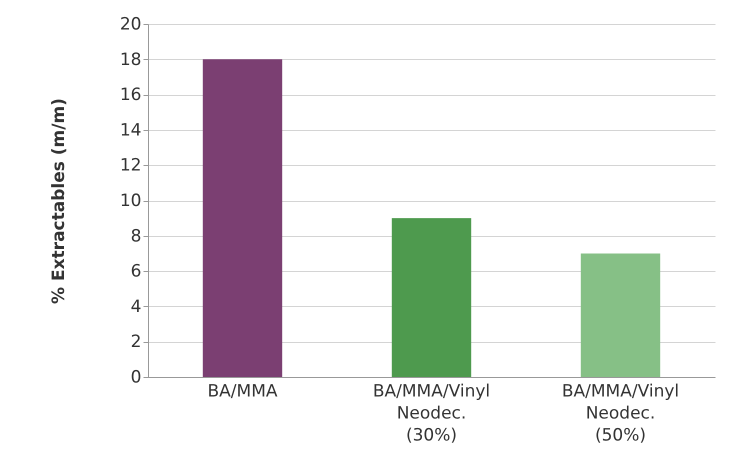 The width and height of the screenshot is (733, 468). Describe the element at coordinates (58, 201) in the screenshot. I see `y-axis-title: % Extractables (m/m)` at that location.